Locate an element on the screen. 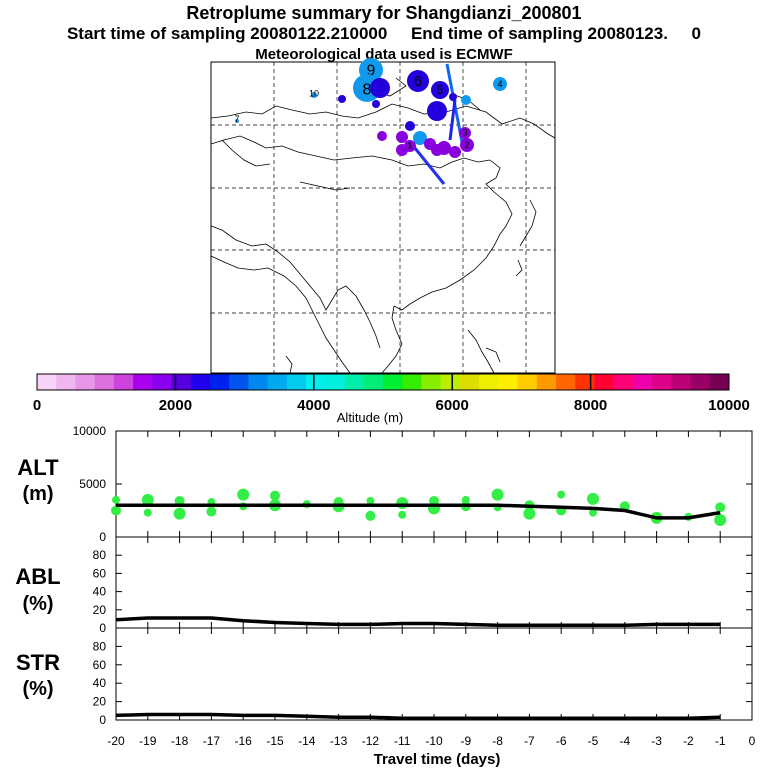 The width and height of the screenshot is (768, 768). plume-day-label: 4 is located at coordinates (499, 84).